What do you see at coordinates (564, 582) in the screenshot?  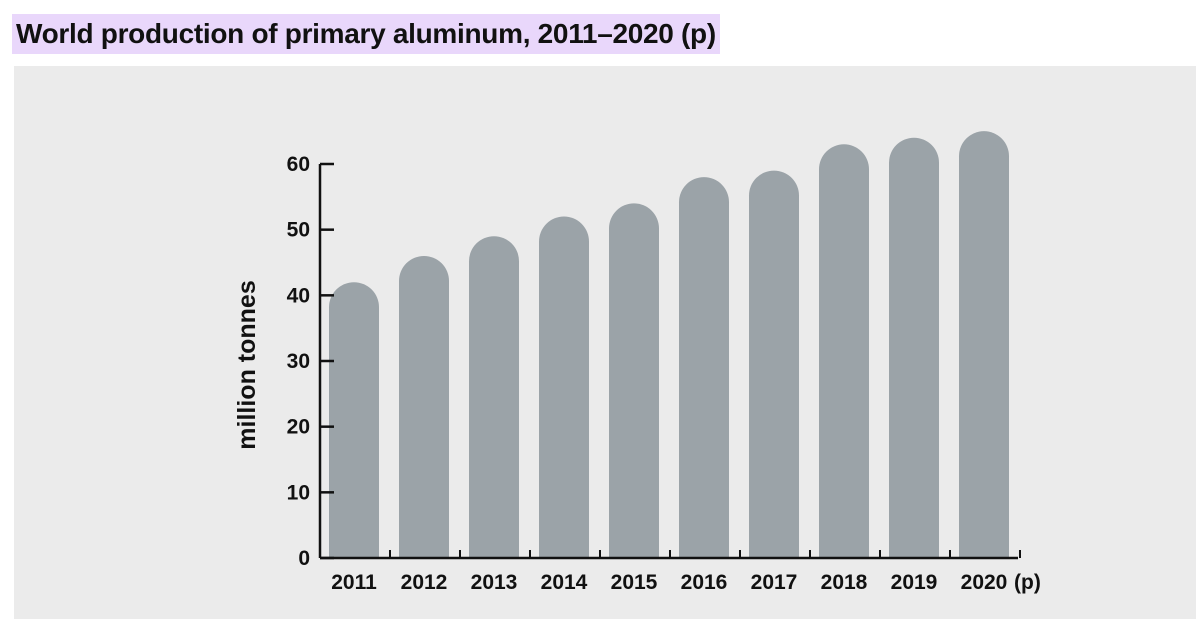 I see `x-tick-label-2014: 2014` at bounding box center [564, 582].